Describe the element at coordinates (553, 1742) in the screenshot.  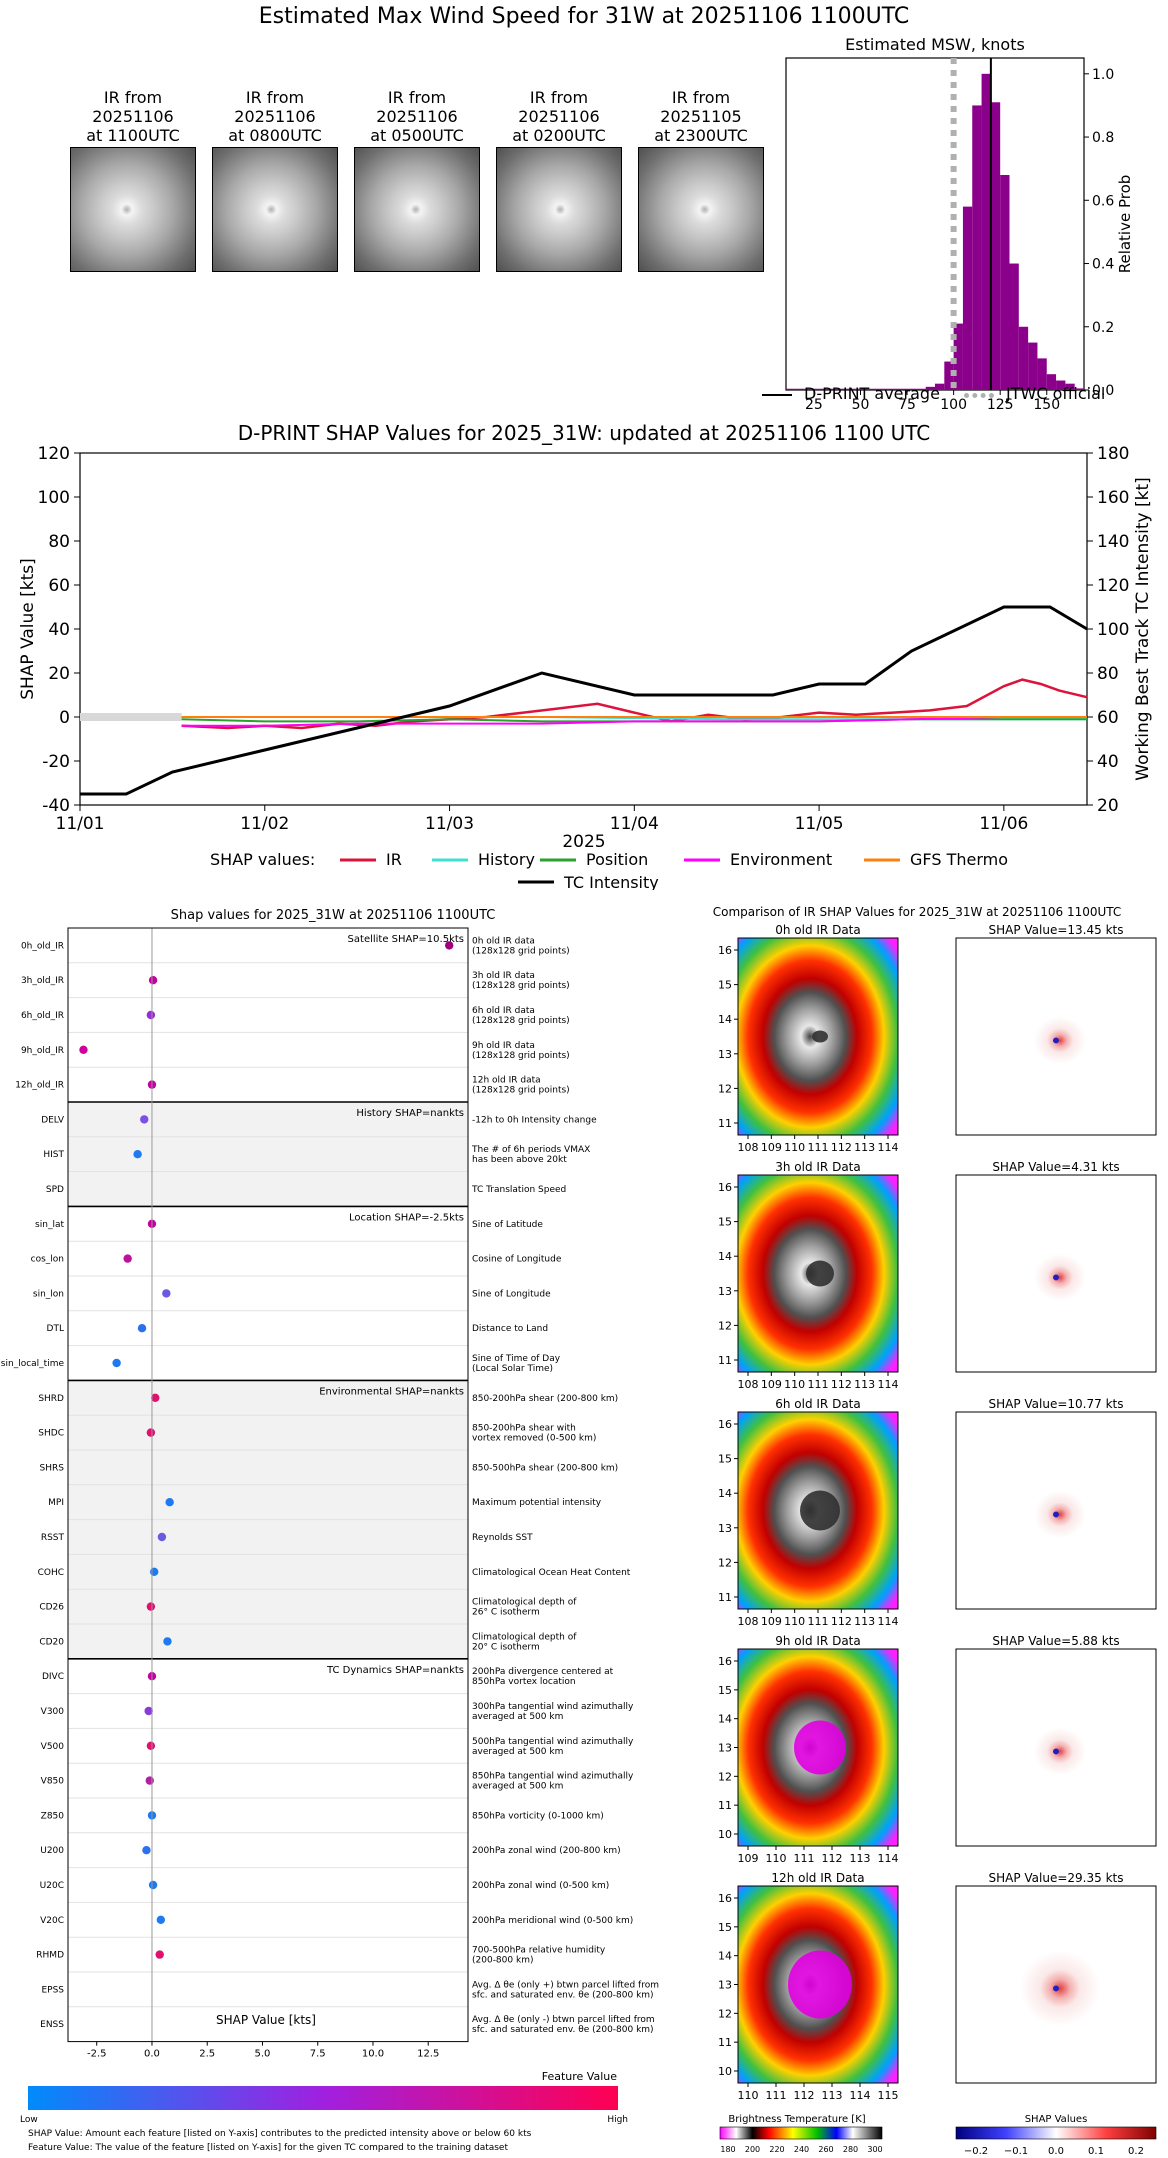
I see `feature-description: 500hPa tangential wind azimuthally` at that location.